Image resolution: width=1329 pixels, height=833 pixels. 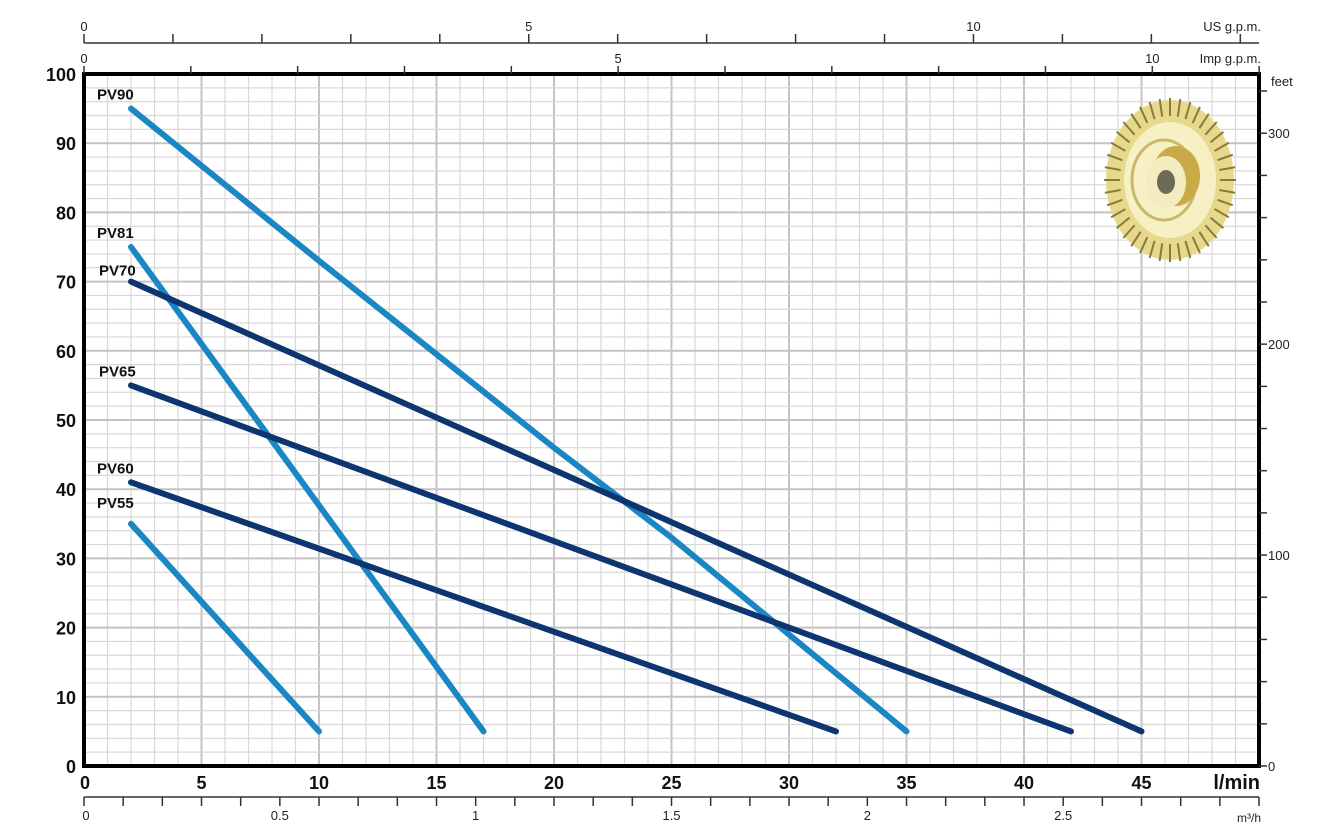 I want to click on m3h-tick-label: 0, so click(x=85, y=815).